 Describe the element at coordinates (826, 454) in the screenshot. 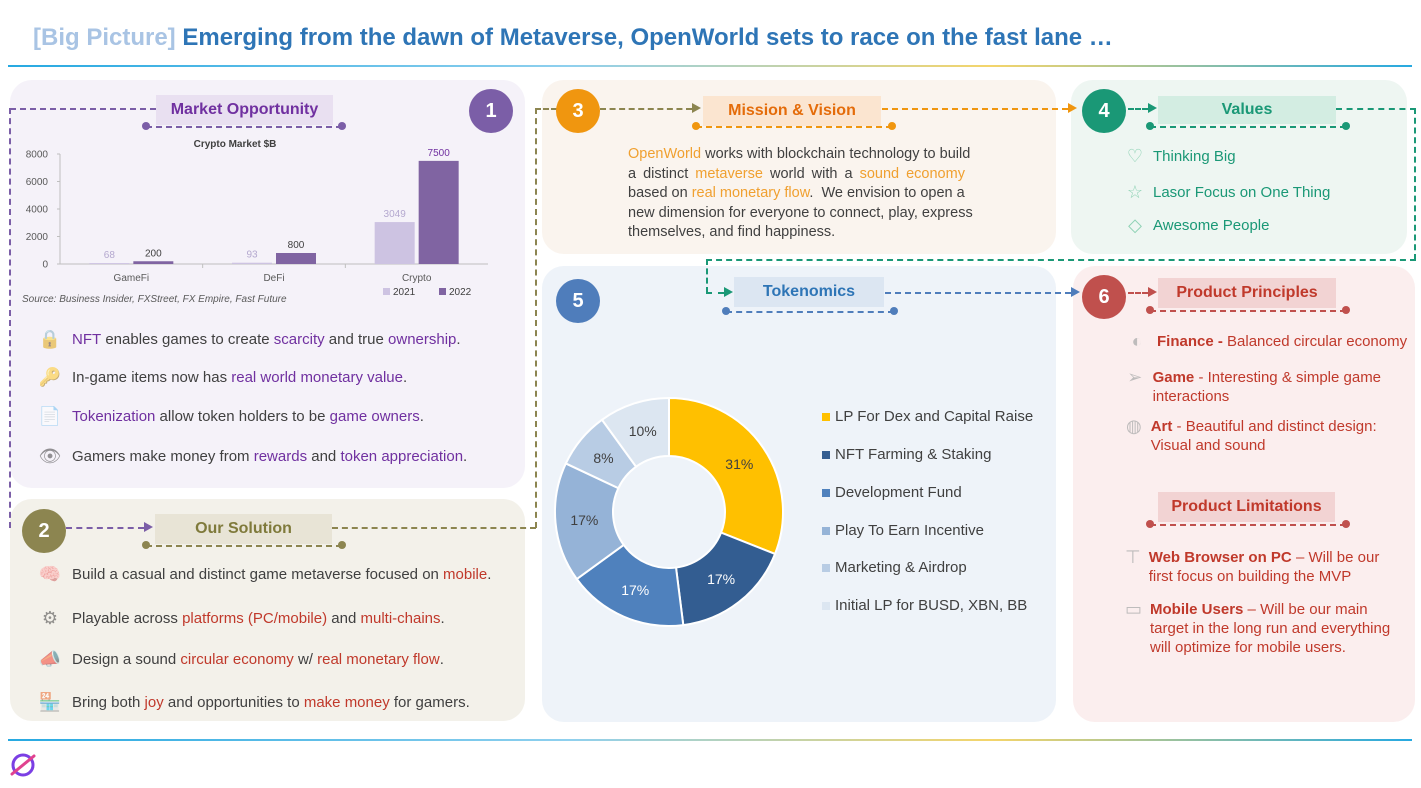

I see `legend-swatch` at that location.